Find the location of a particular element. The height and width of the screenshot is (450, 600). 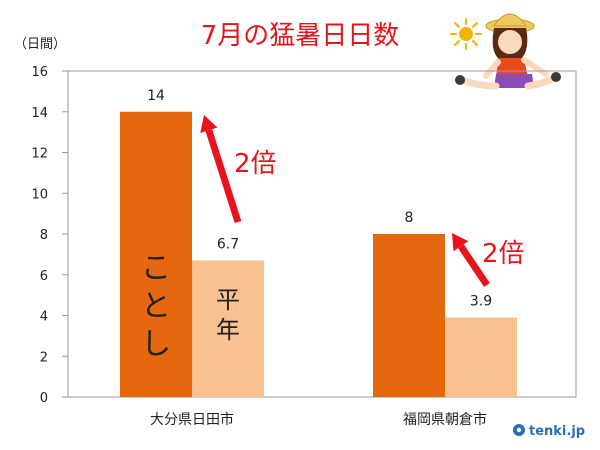

y-tick-label: 14 is located at coordinates (39, 113).